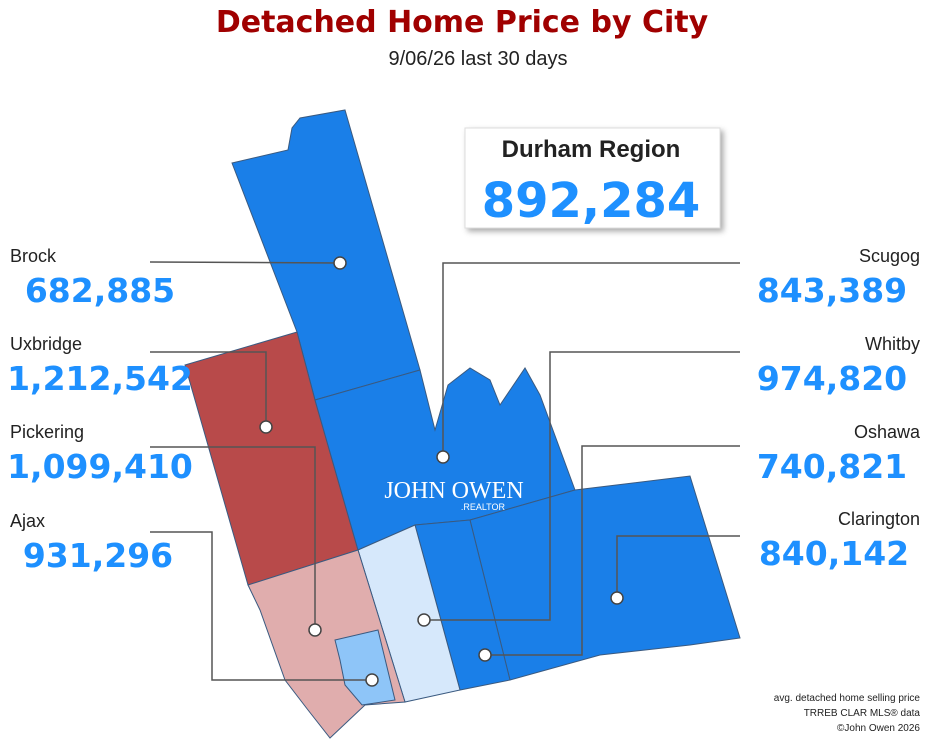 This screenshot has height=746, width=931. I want to click on city-value: 1,099,410, so click(100, 466).